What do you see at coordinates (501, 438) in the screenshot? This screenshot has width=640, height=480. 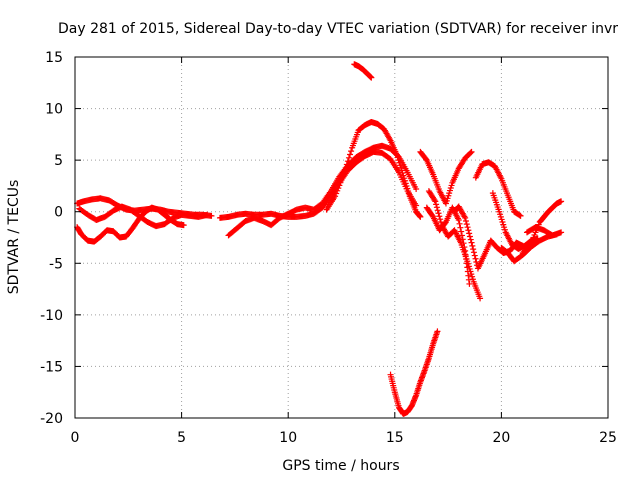 I see `x-tick-label: 20` at bounding box center [501, 438].